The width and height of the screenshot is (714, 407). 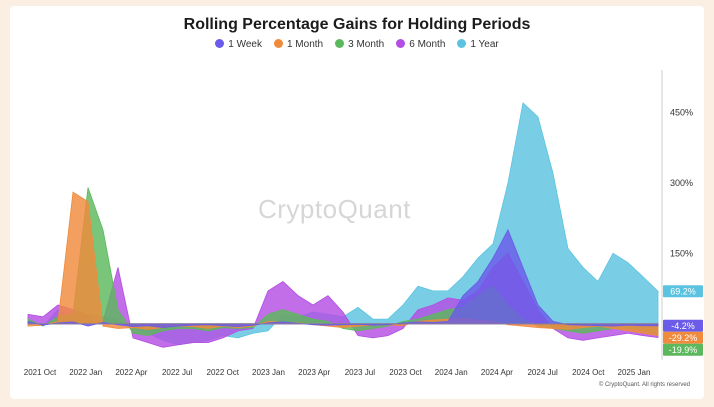 What do you see at coordinates (268, 372) in the screenshot?
I see `x-tick-label: 2023 Jan` at bounding box center [268, 372].